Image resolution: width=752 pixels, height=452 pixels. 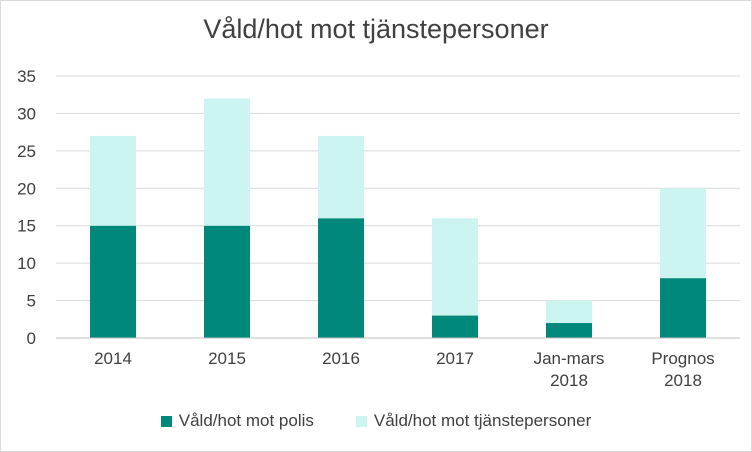 I want to click on y-tick-label-30: 30, so click(x=26, y=113).